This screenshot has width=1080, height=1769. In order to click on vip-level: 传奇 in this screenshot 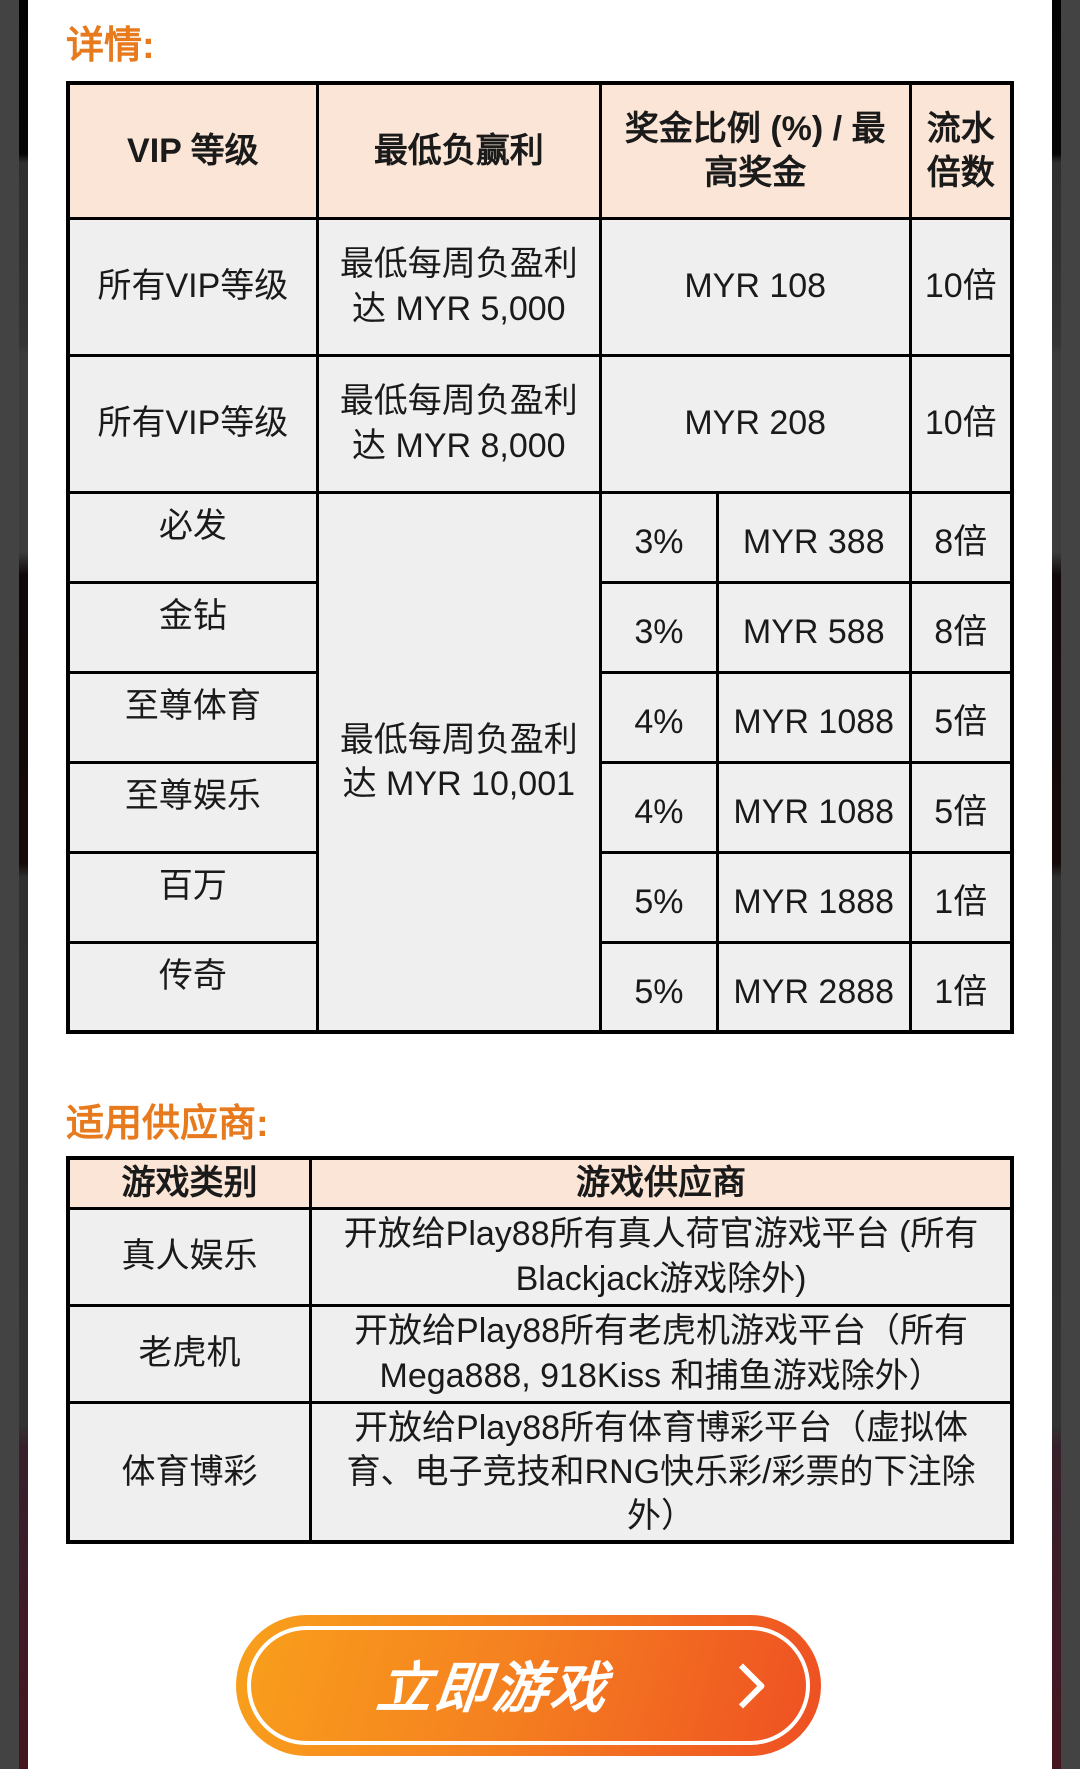, I will do `click(192, 987)`.